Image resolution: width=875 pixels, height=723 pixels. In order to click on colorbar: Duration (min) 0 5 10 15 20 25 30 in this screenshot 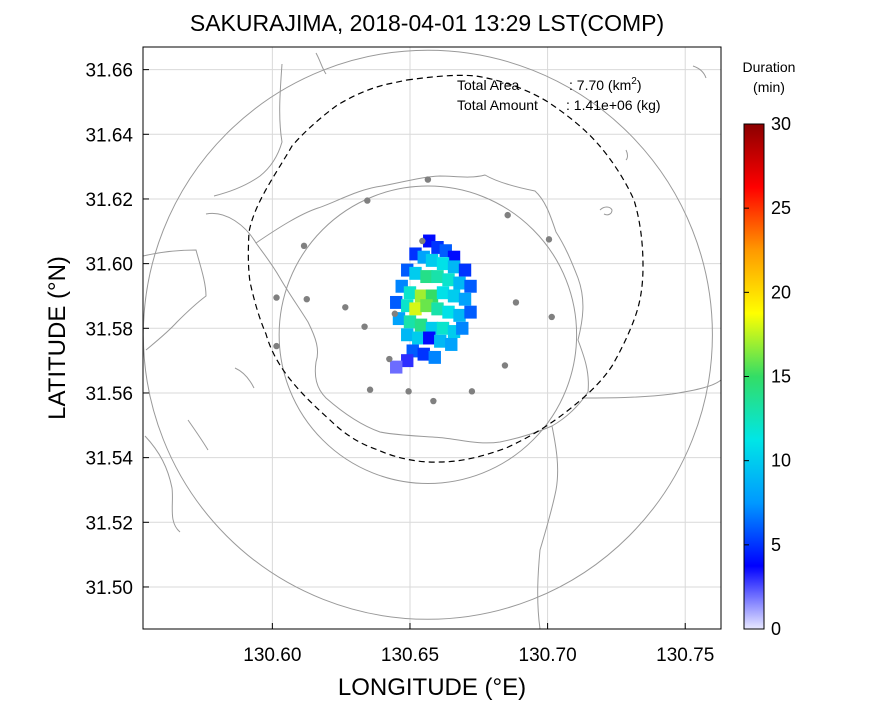, I will do `click(769, 349)`.